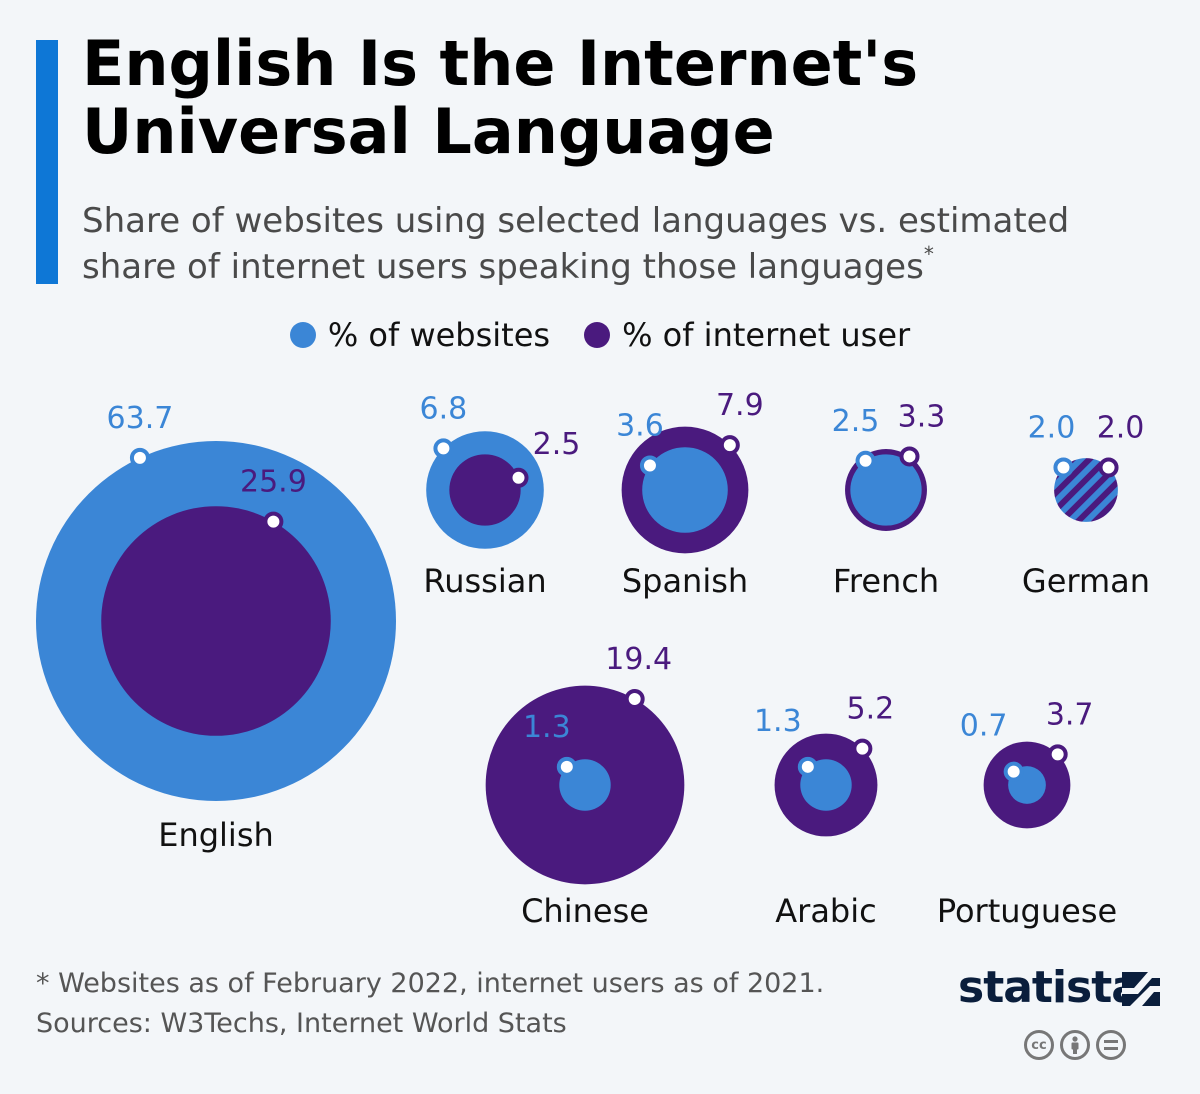 Image resolution: width=1200 pixels, height=1094 pixels. I want to click on cc-icon: cc, so click(1039, 1045).